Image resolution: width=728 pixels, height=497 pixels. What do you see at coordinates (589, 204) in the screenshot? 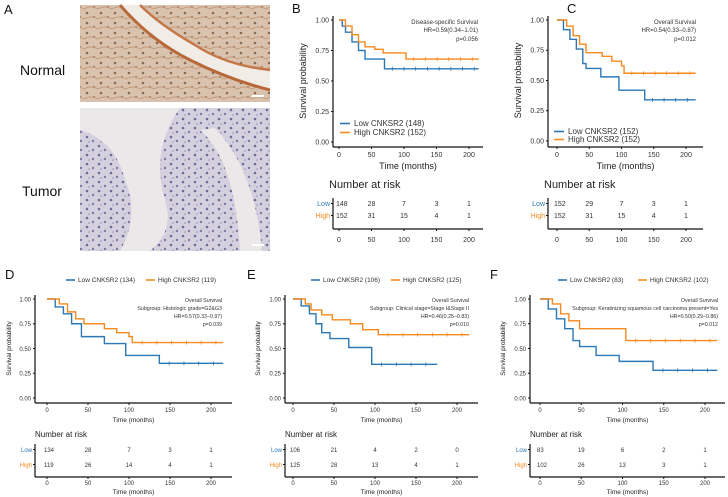
I see `risk-count-low: 29` at bounding box center [589, 204].